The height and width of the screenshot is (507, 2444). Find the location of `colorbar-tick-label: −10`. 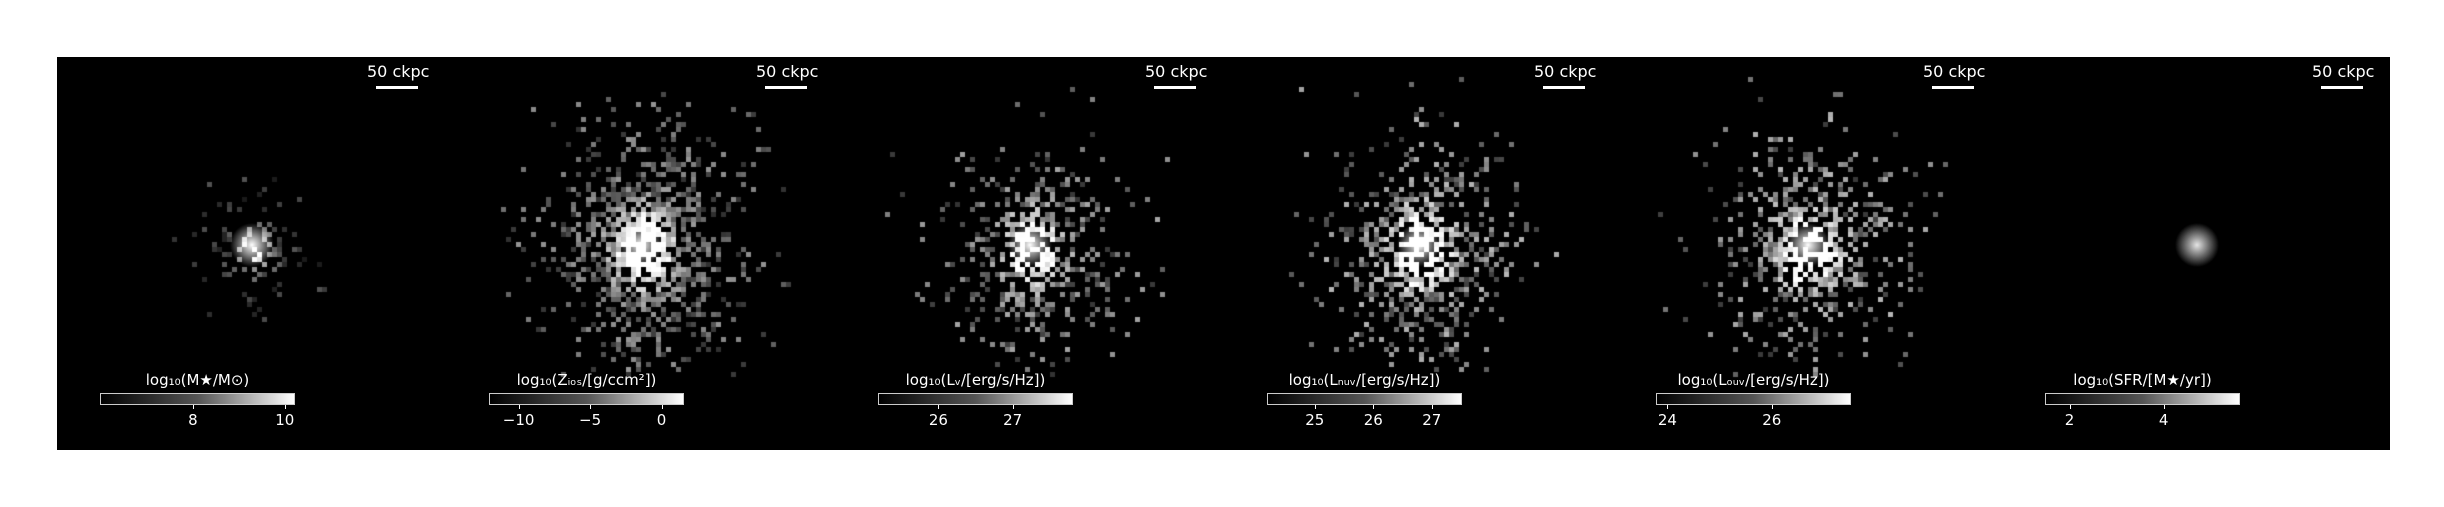

colorbar-tick-label: −10 is located at coordinates (518, 420).